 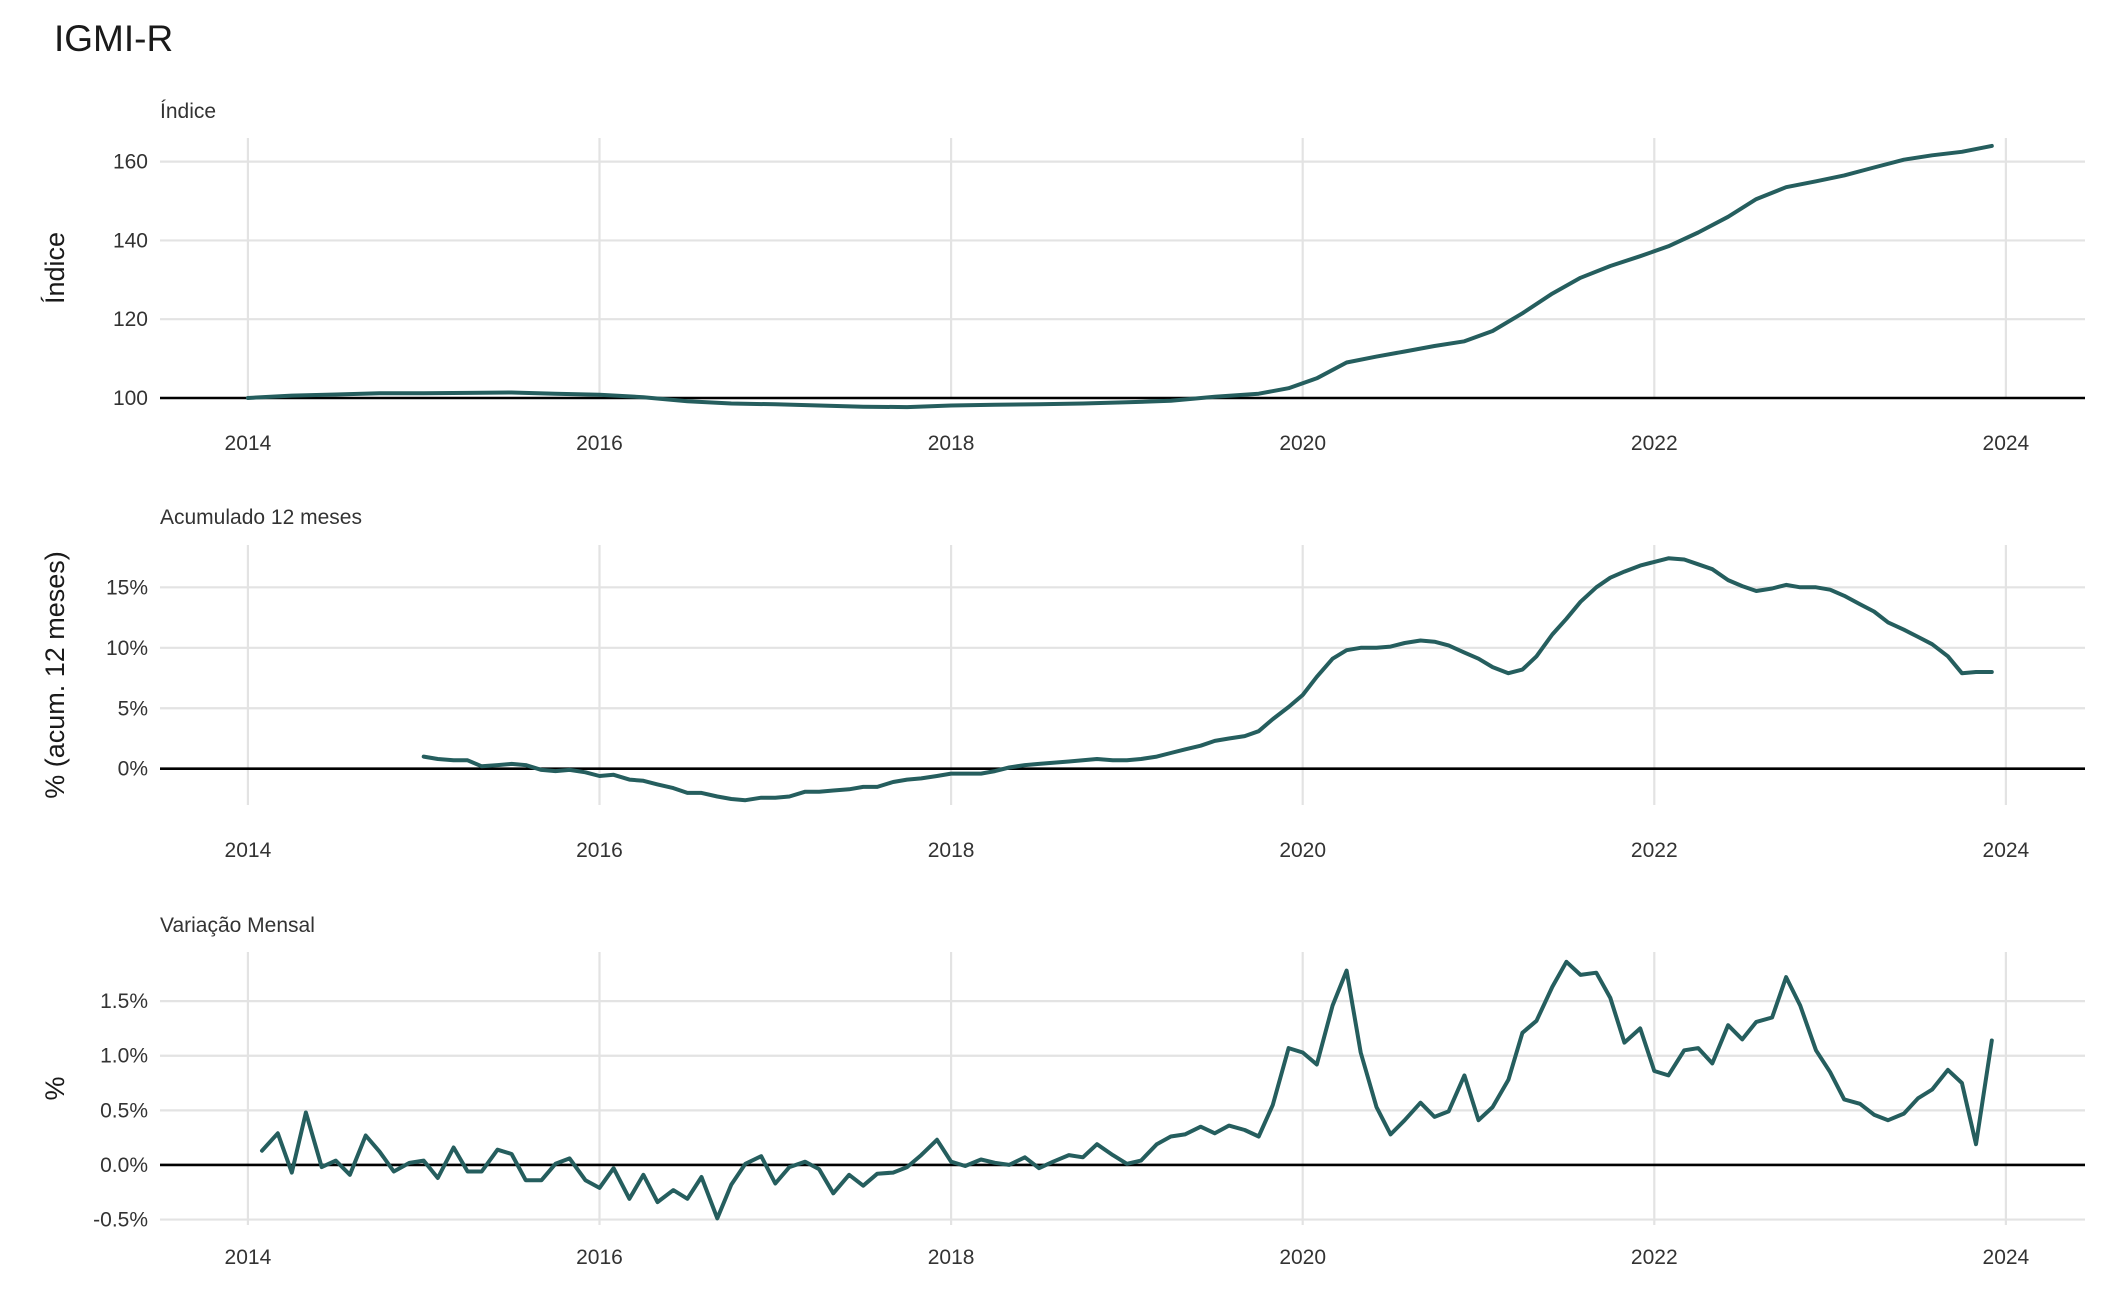 What do you see at coordinates (55, 268) in the screenshot?
I see `y-axis-title: Índice` at bounding box center [55, 268].